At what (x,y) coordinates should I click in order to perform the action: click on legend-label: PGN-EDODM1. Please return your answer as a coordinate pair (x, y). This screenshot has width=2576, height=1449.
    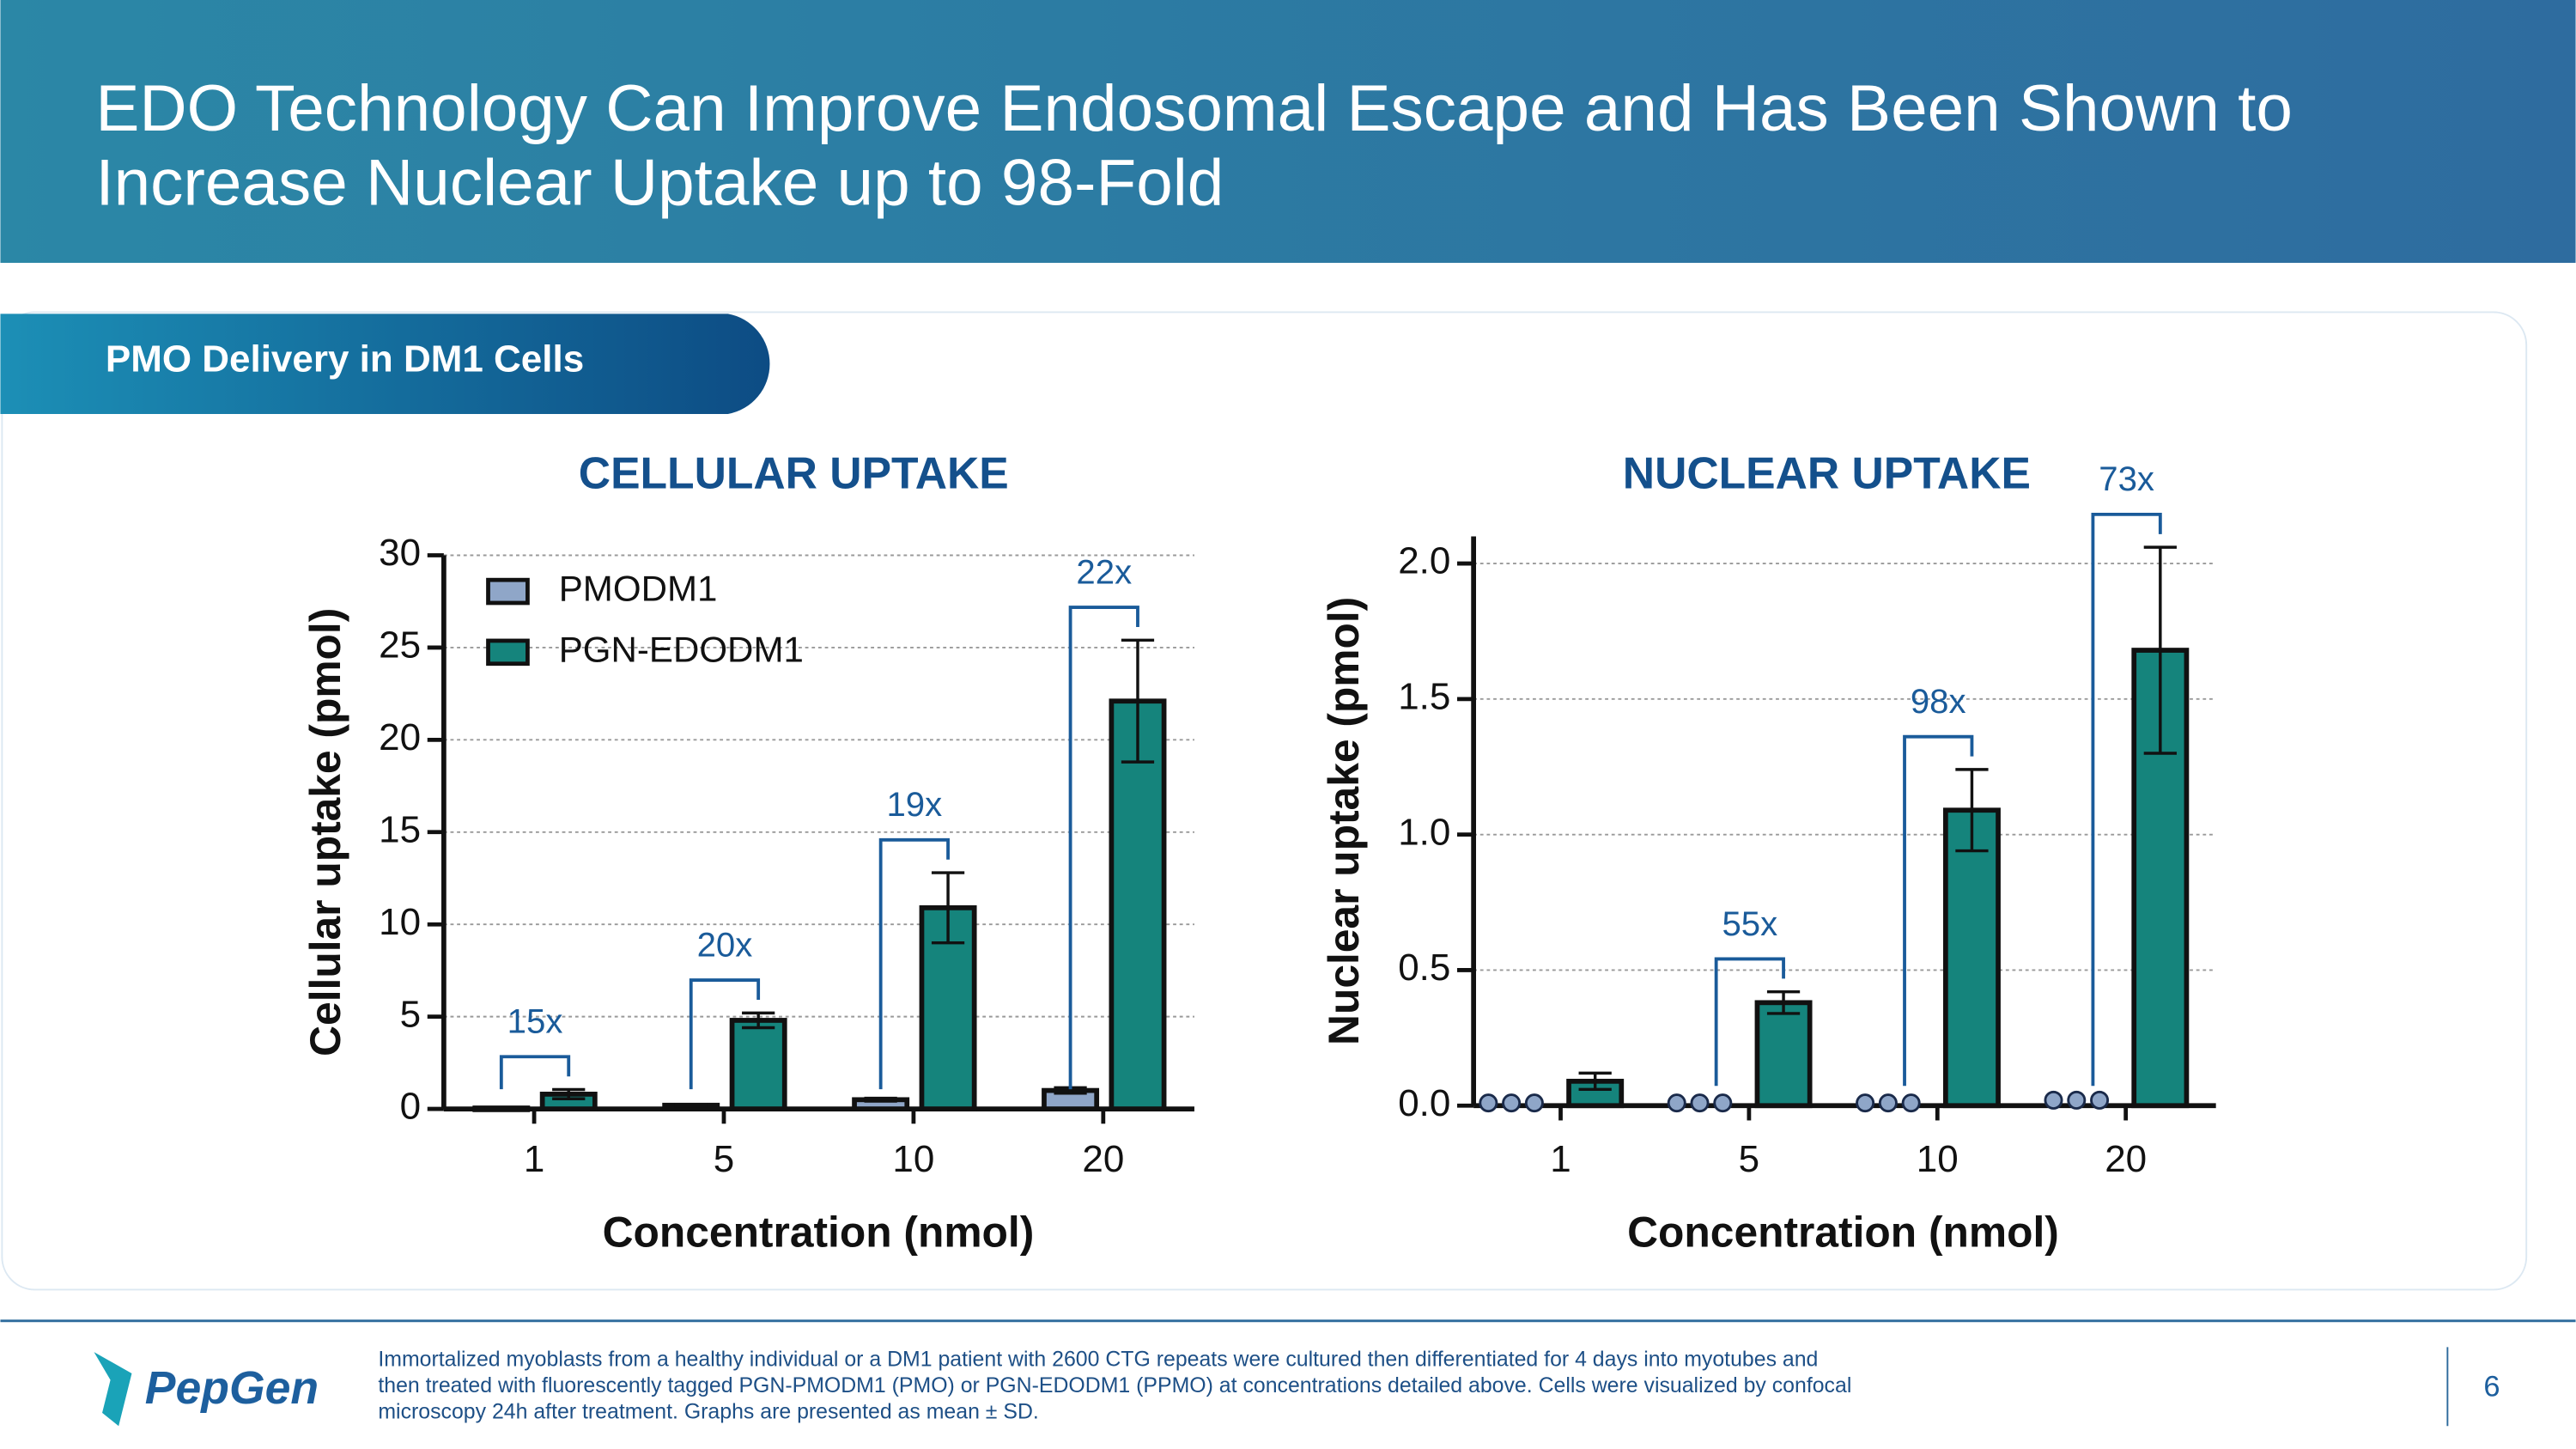
    Looking at the image, I should click on (682, 649).